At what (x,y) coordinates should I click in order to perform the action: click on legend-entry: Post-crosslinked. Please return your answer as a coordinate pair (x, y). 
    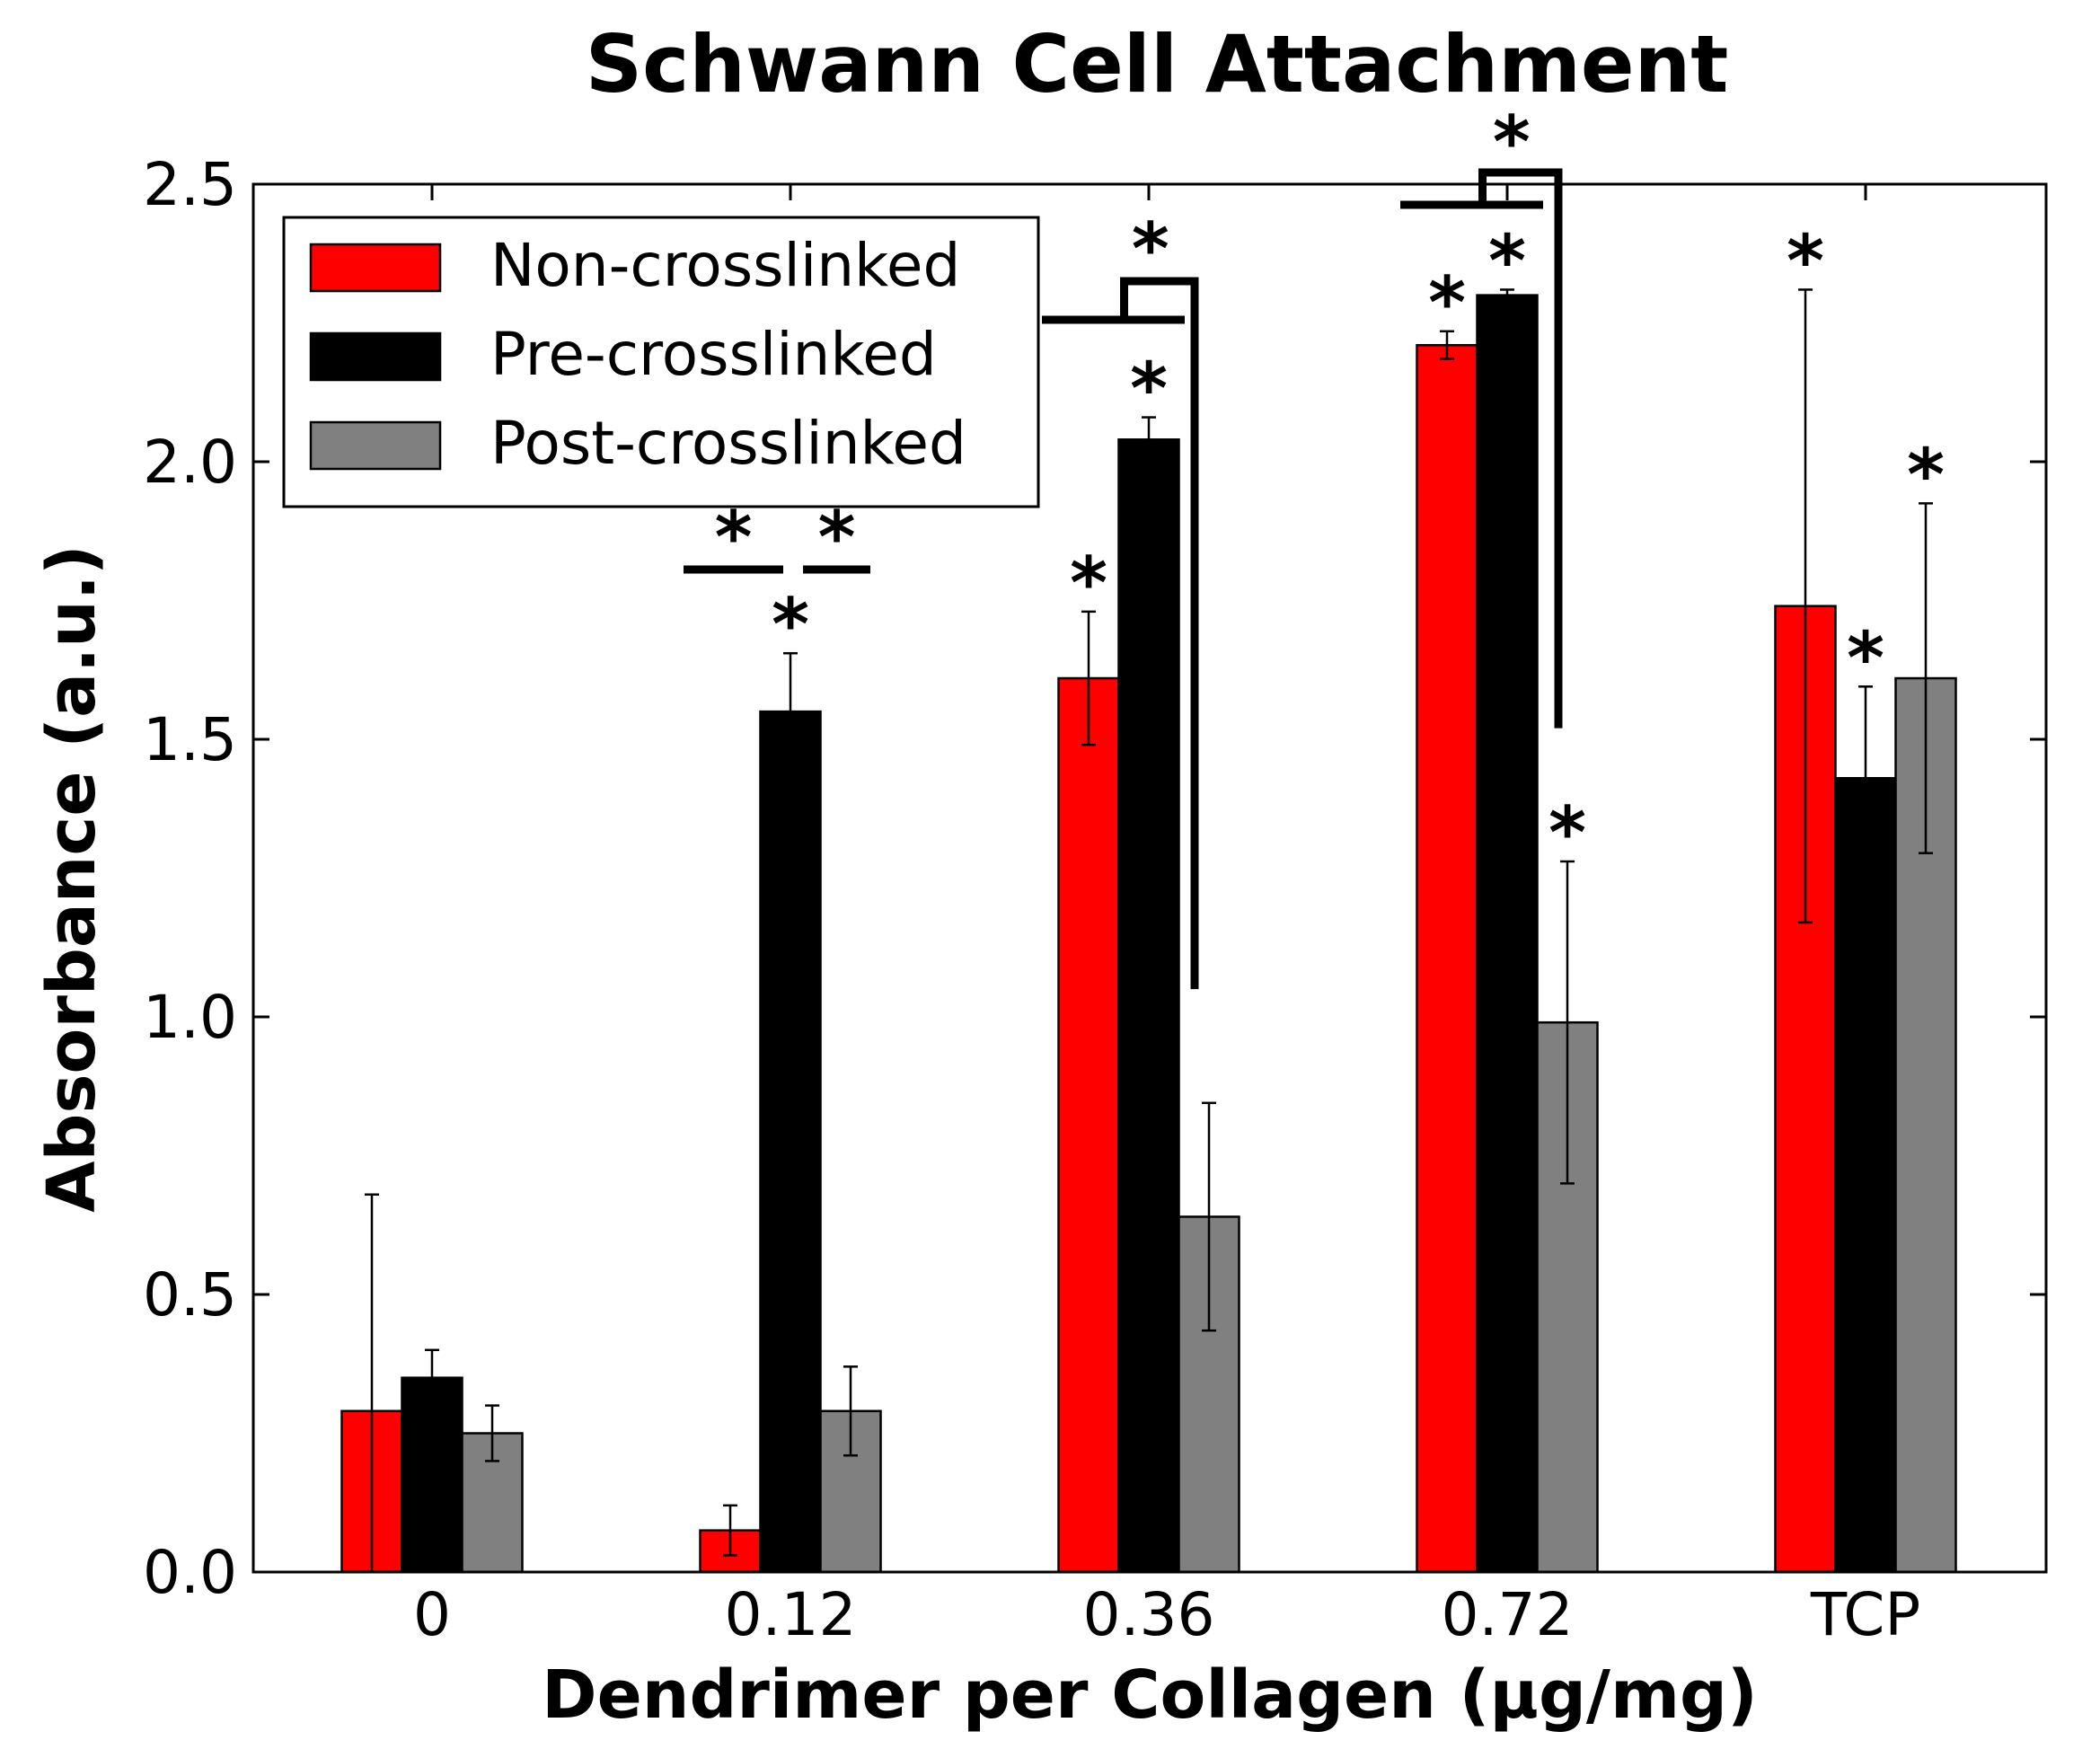
    Looking at the image, I should click on (637, 444).